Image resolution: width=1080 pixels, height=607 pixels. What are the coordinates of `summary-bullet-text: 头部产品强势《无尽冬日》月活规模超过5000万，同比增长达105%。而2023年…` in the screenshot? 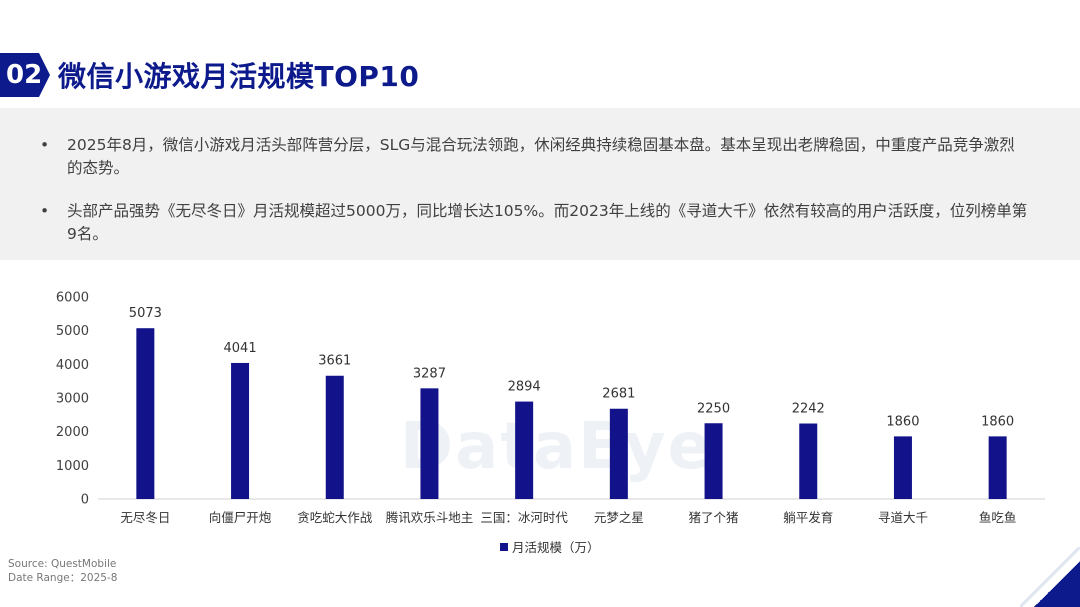 It's located at (547, 222).